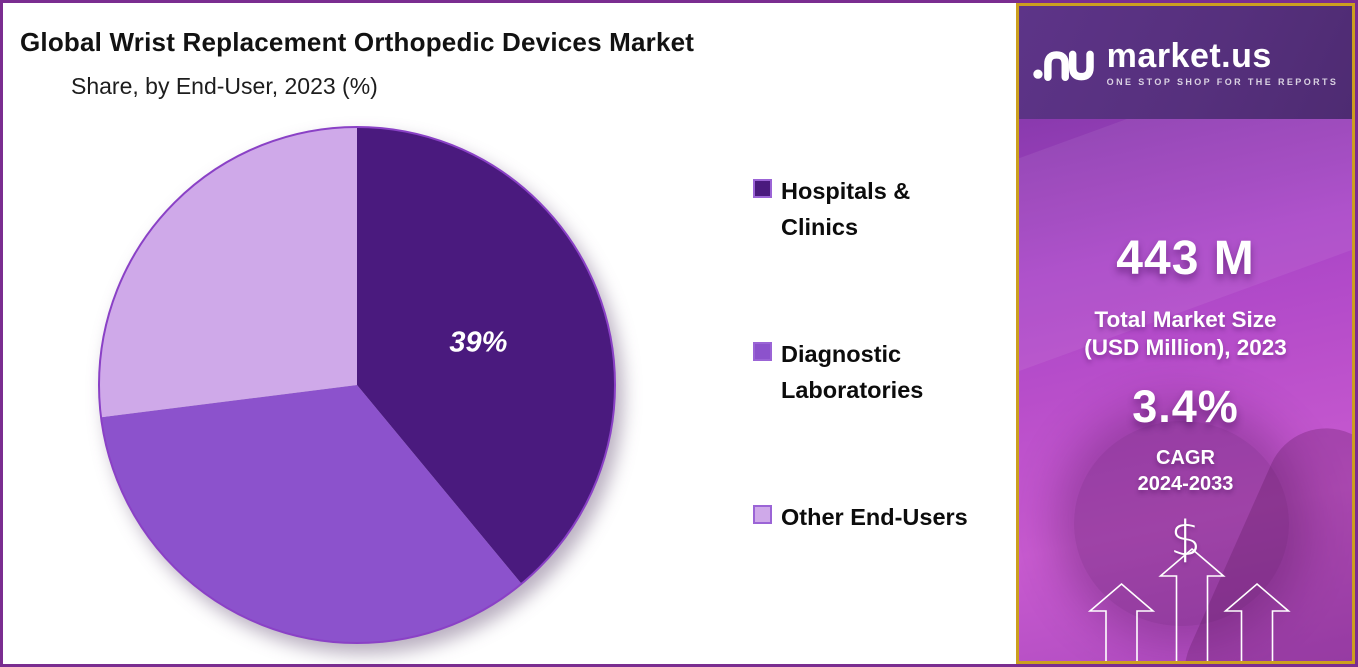 The height and width of the screenshot is (667, 1358). What do you see at coordinates (841, 353) in the screenshot?
I see `legend-label-line: Diagnostic` at bounding box center [841, 353].